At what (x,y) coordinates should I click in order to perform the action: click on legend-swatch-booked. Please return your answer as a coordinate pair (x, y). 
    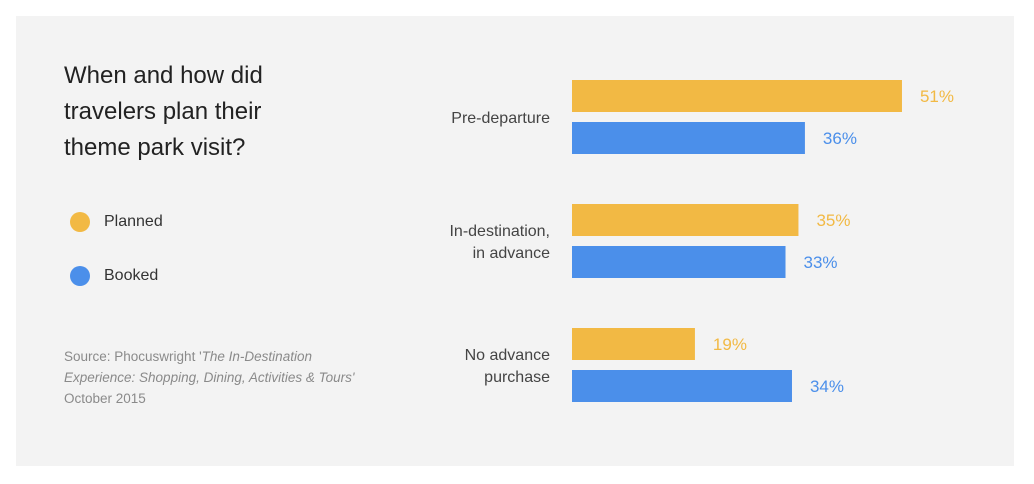
    Looking at the image, I should click on (80, 276).